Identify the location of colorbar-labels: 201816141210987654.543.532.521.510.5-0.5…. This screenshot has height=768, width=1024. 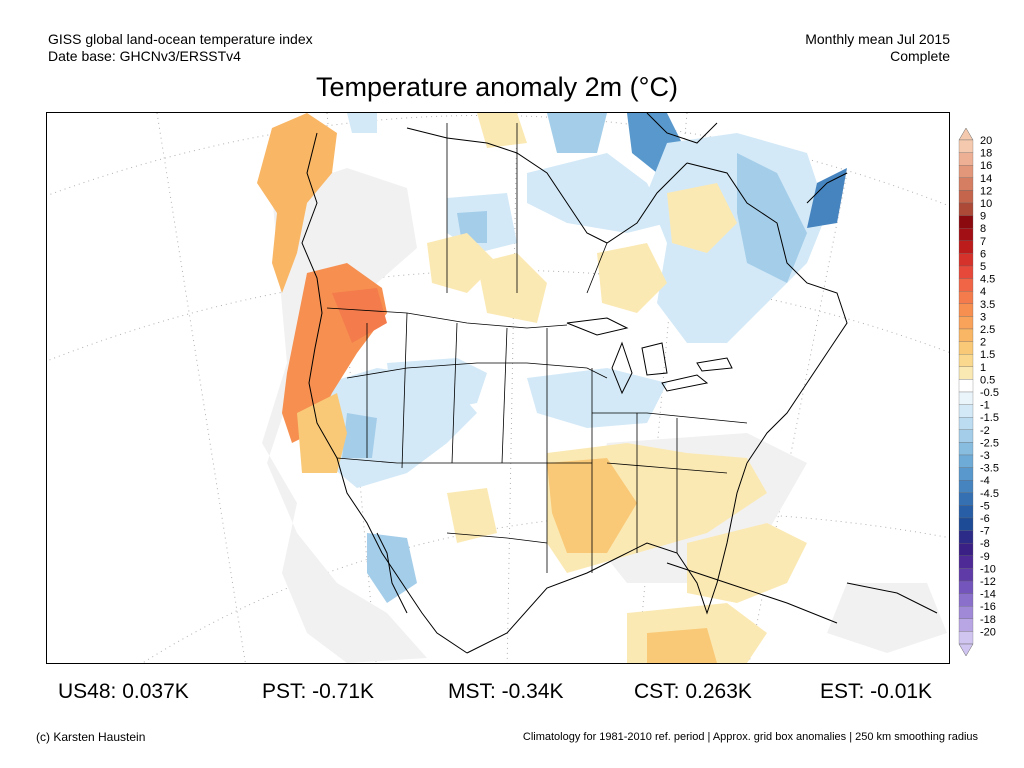
(989, 386).